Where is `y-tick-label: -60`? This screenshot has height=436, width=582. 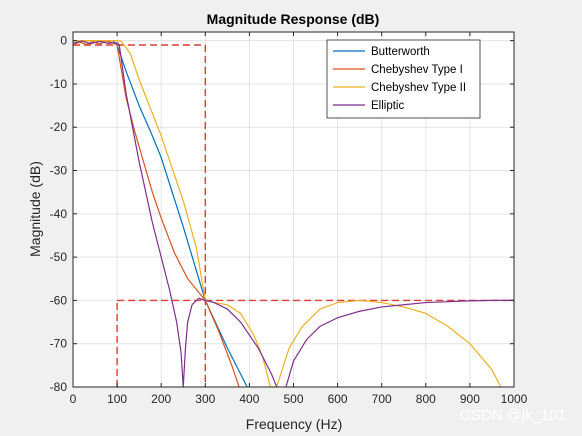
y-tick-label: -60 is located at coordinates (59, 300).